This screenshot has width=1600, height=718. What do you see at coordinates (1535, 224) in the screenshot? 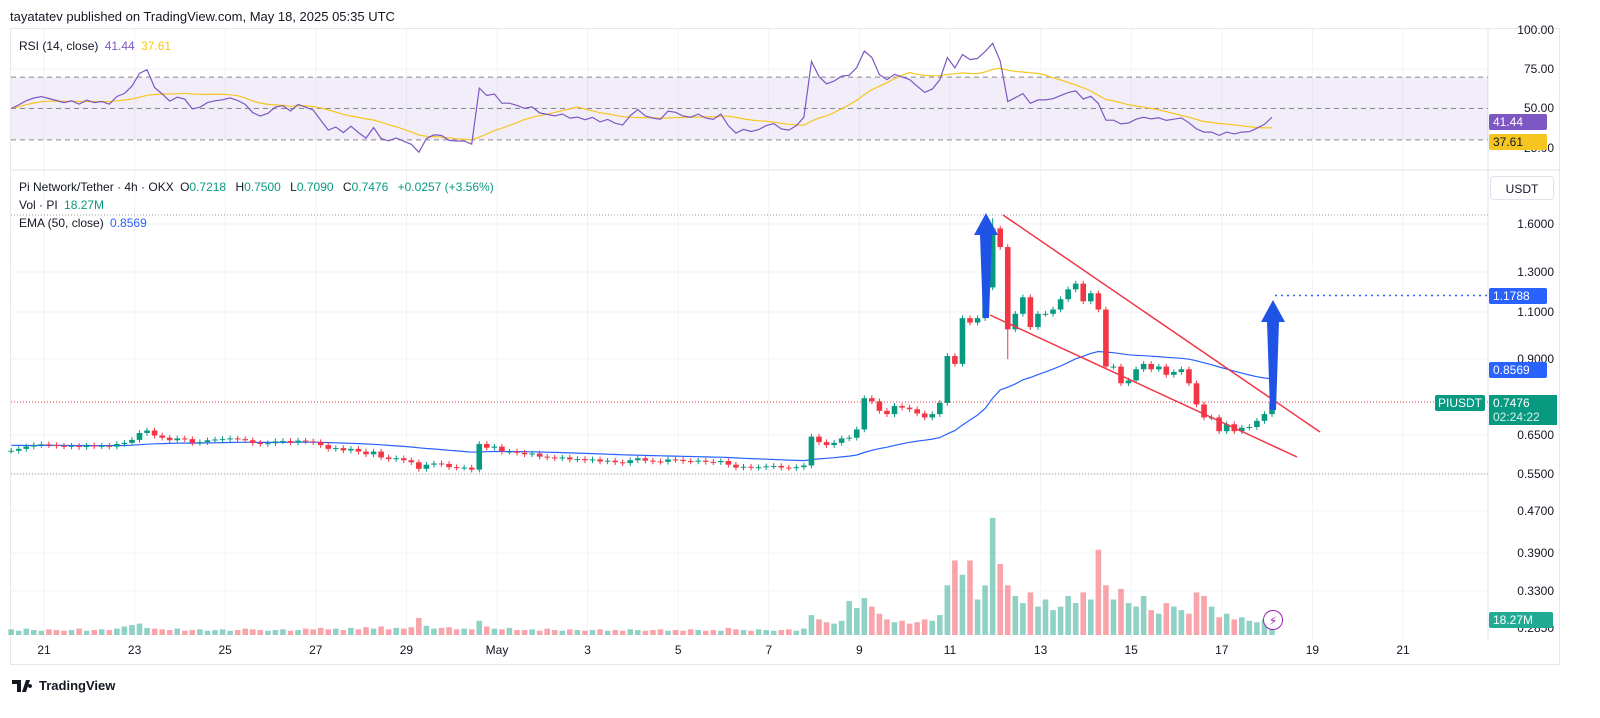
I see `price-tick: 1.6000` at bounding box center [1535, 224].